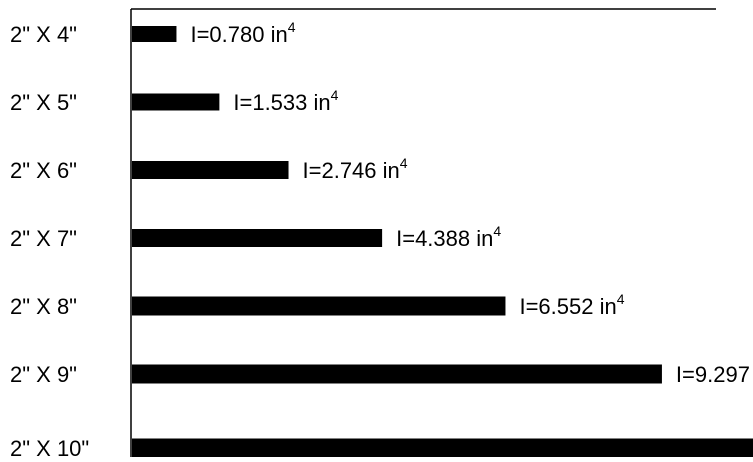 Image resolution: width=753 pixels, height=462 pixels. I want to click on data-label: I=1.533 in4, so click(285, 101).